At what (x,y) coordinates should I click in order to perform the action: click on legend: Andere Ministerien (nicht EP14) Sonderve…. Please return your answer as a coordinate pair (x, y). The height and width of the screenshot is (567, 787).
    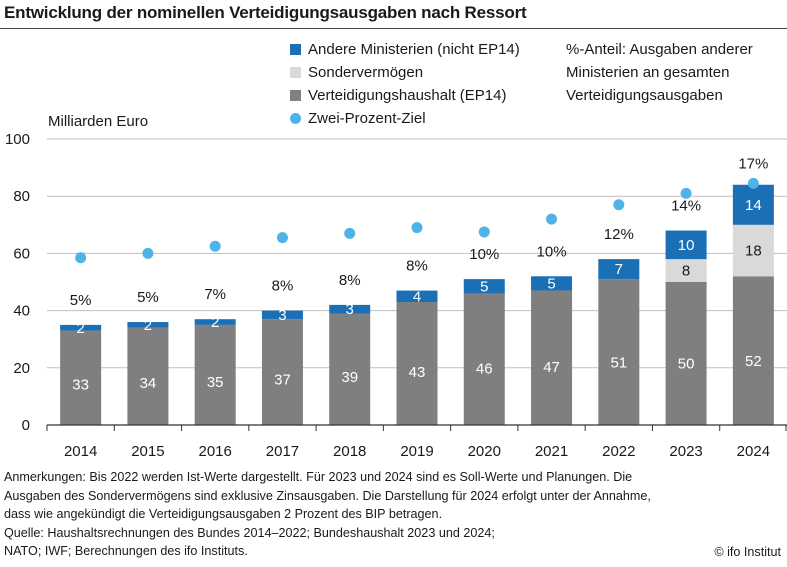
    Looking at the image, I should click on (405, 84).